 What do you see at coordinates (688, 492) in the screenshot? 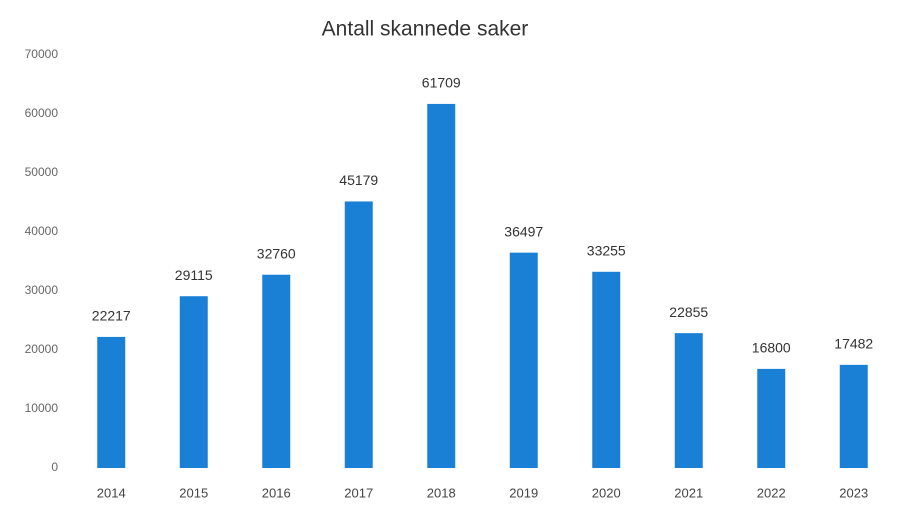
I see `x-tick-label: 2021` at bounding box center [688, 492].